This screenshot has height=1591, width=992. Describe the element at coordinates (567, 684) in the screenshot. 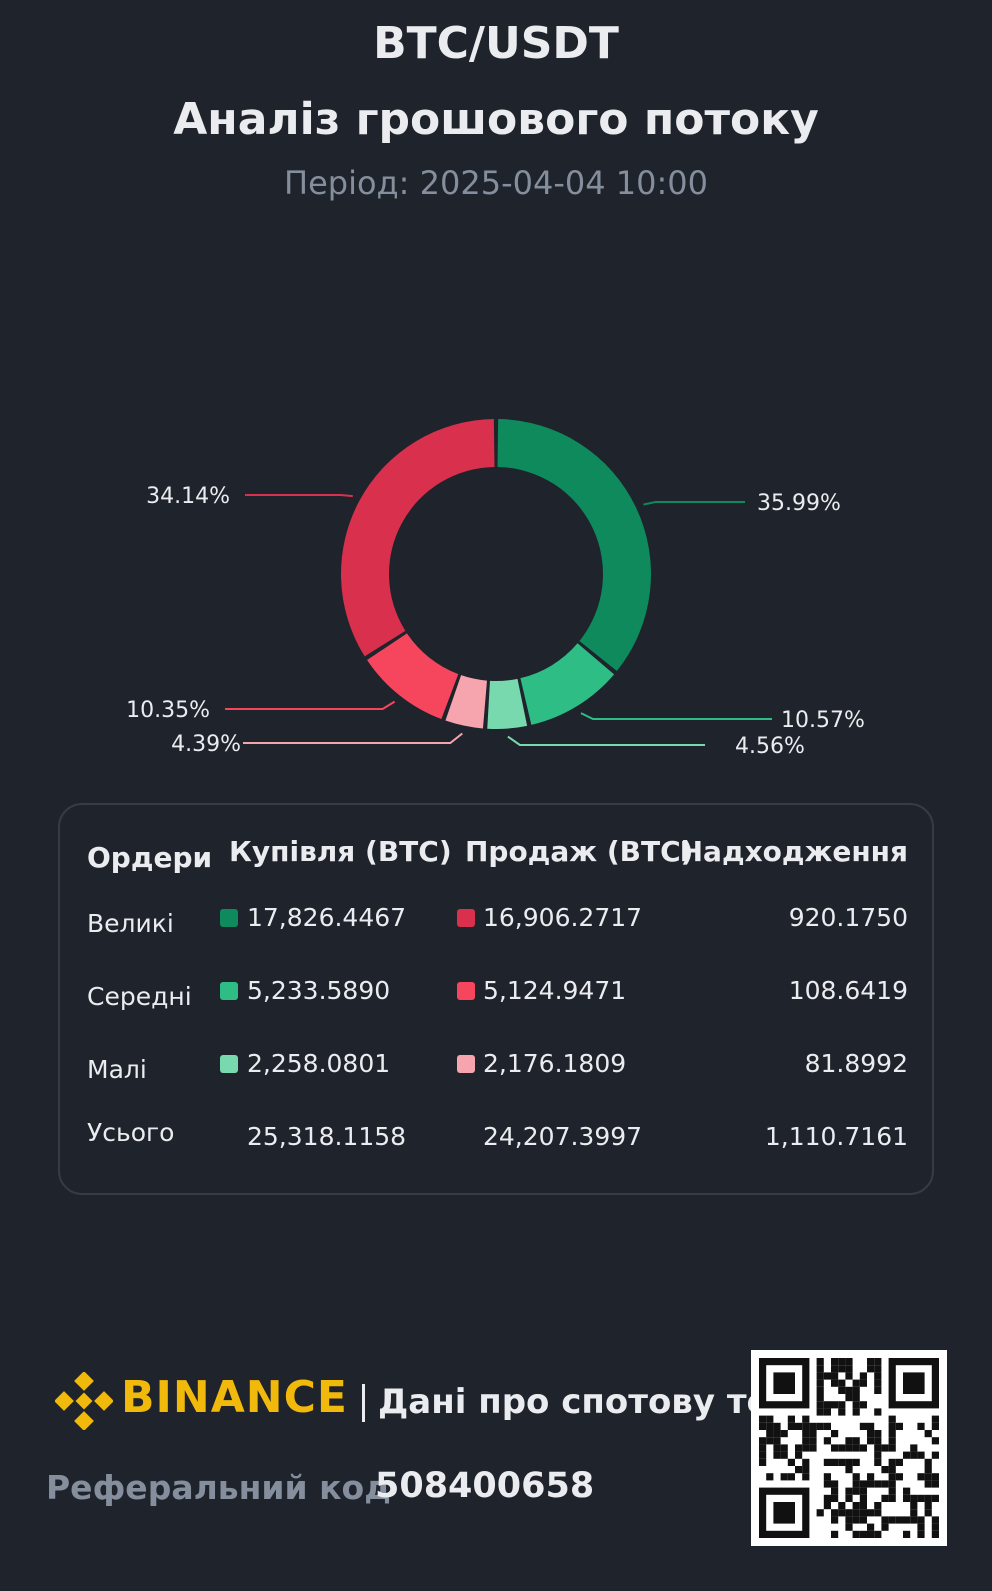

I see `donut-slice-buy-medium` at that location.